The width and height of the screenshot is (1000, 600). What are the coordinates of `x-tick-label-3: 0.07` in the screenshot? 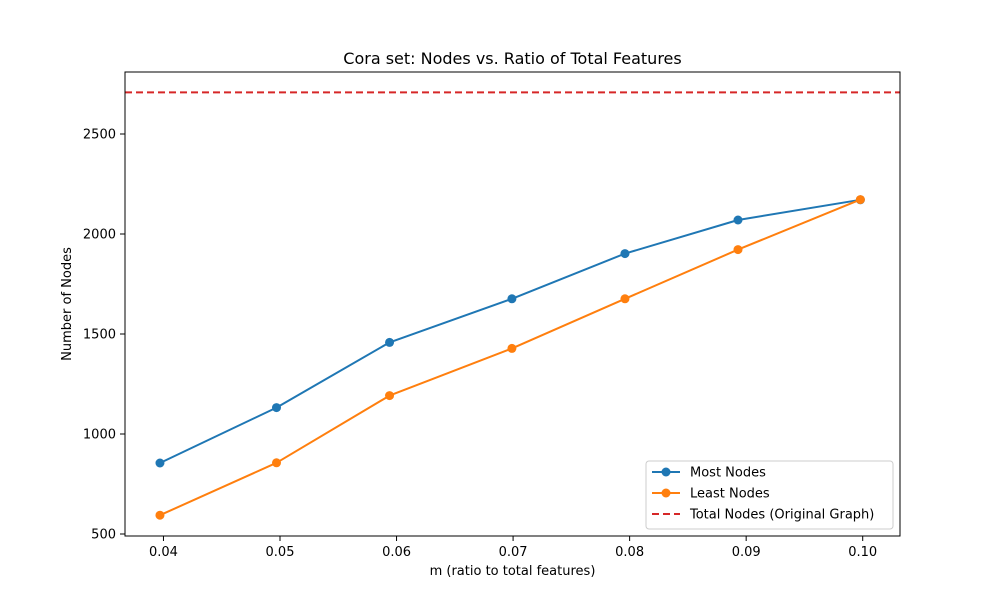 It's located at (513, 552).